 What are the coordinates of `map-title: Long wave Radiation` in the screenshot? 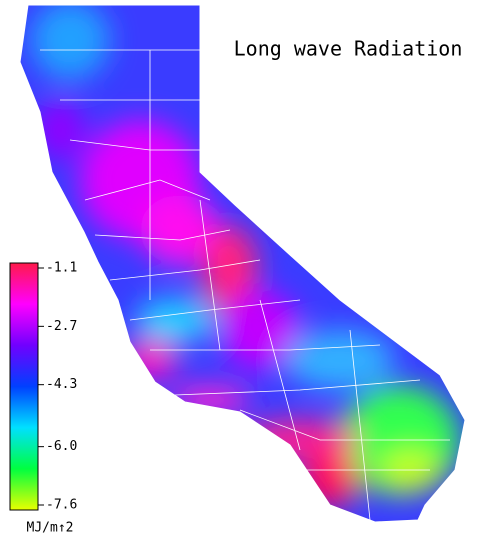 It's located at (348, 49).